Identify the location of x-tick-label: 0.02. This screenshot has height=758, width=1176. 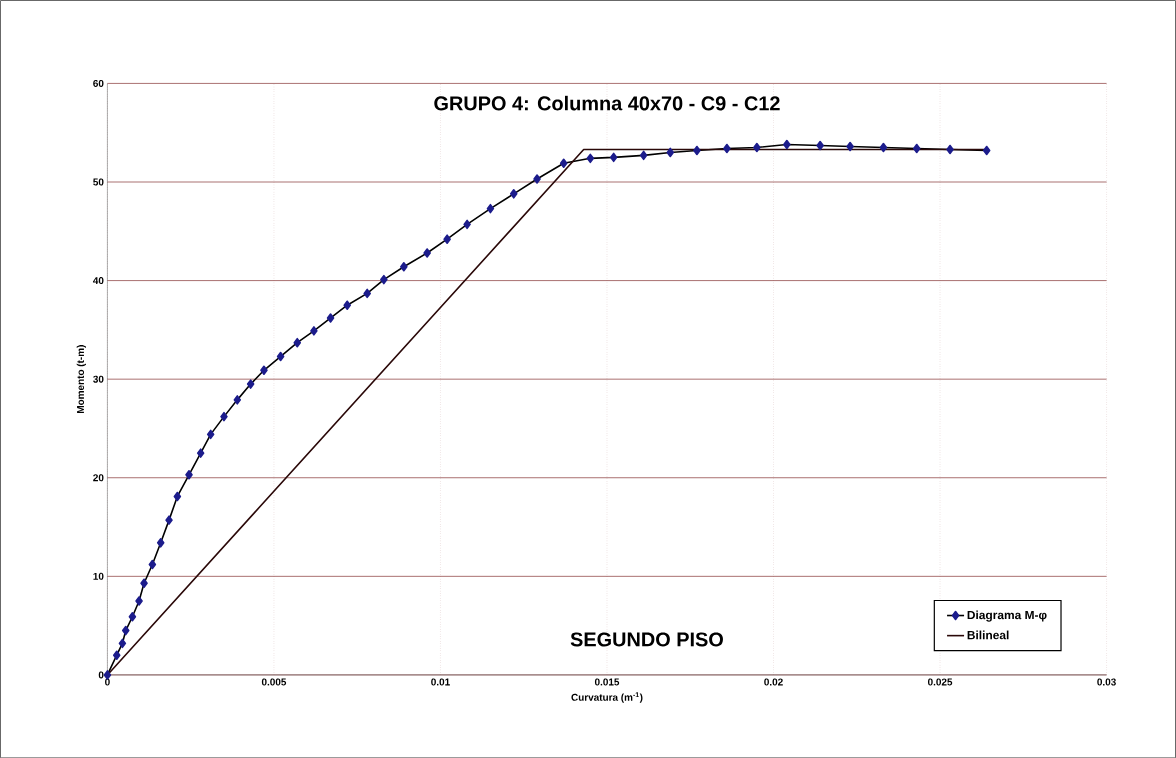
(773, 682).